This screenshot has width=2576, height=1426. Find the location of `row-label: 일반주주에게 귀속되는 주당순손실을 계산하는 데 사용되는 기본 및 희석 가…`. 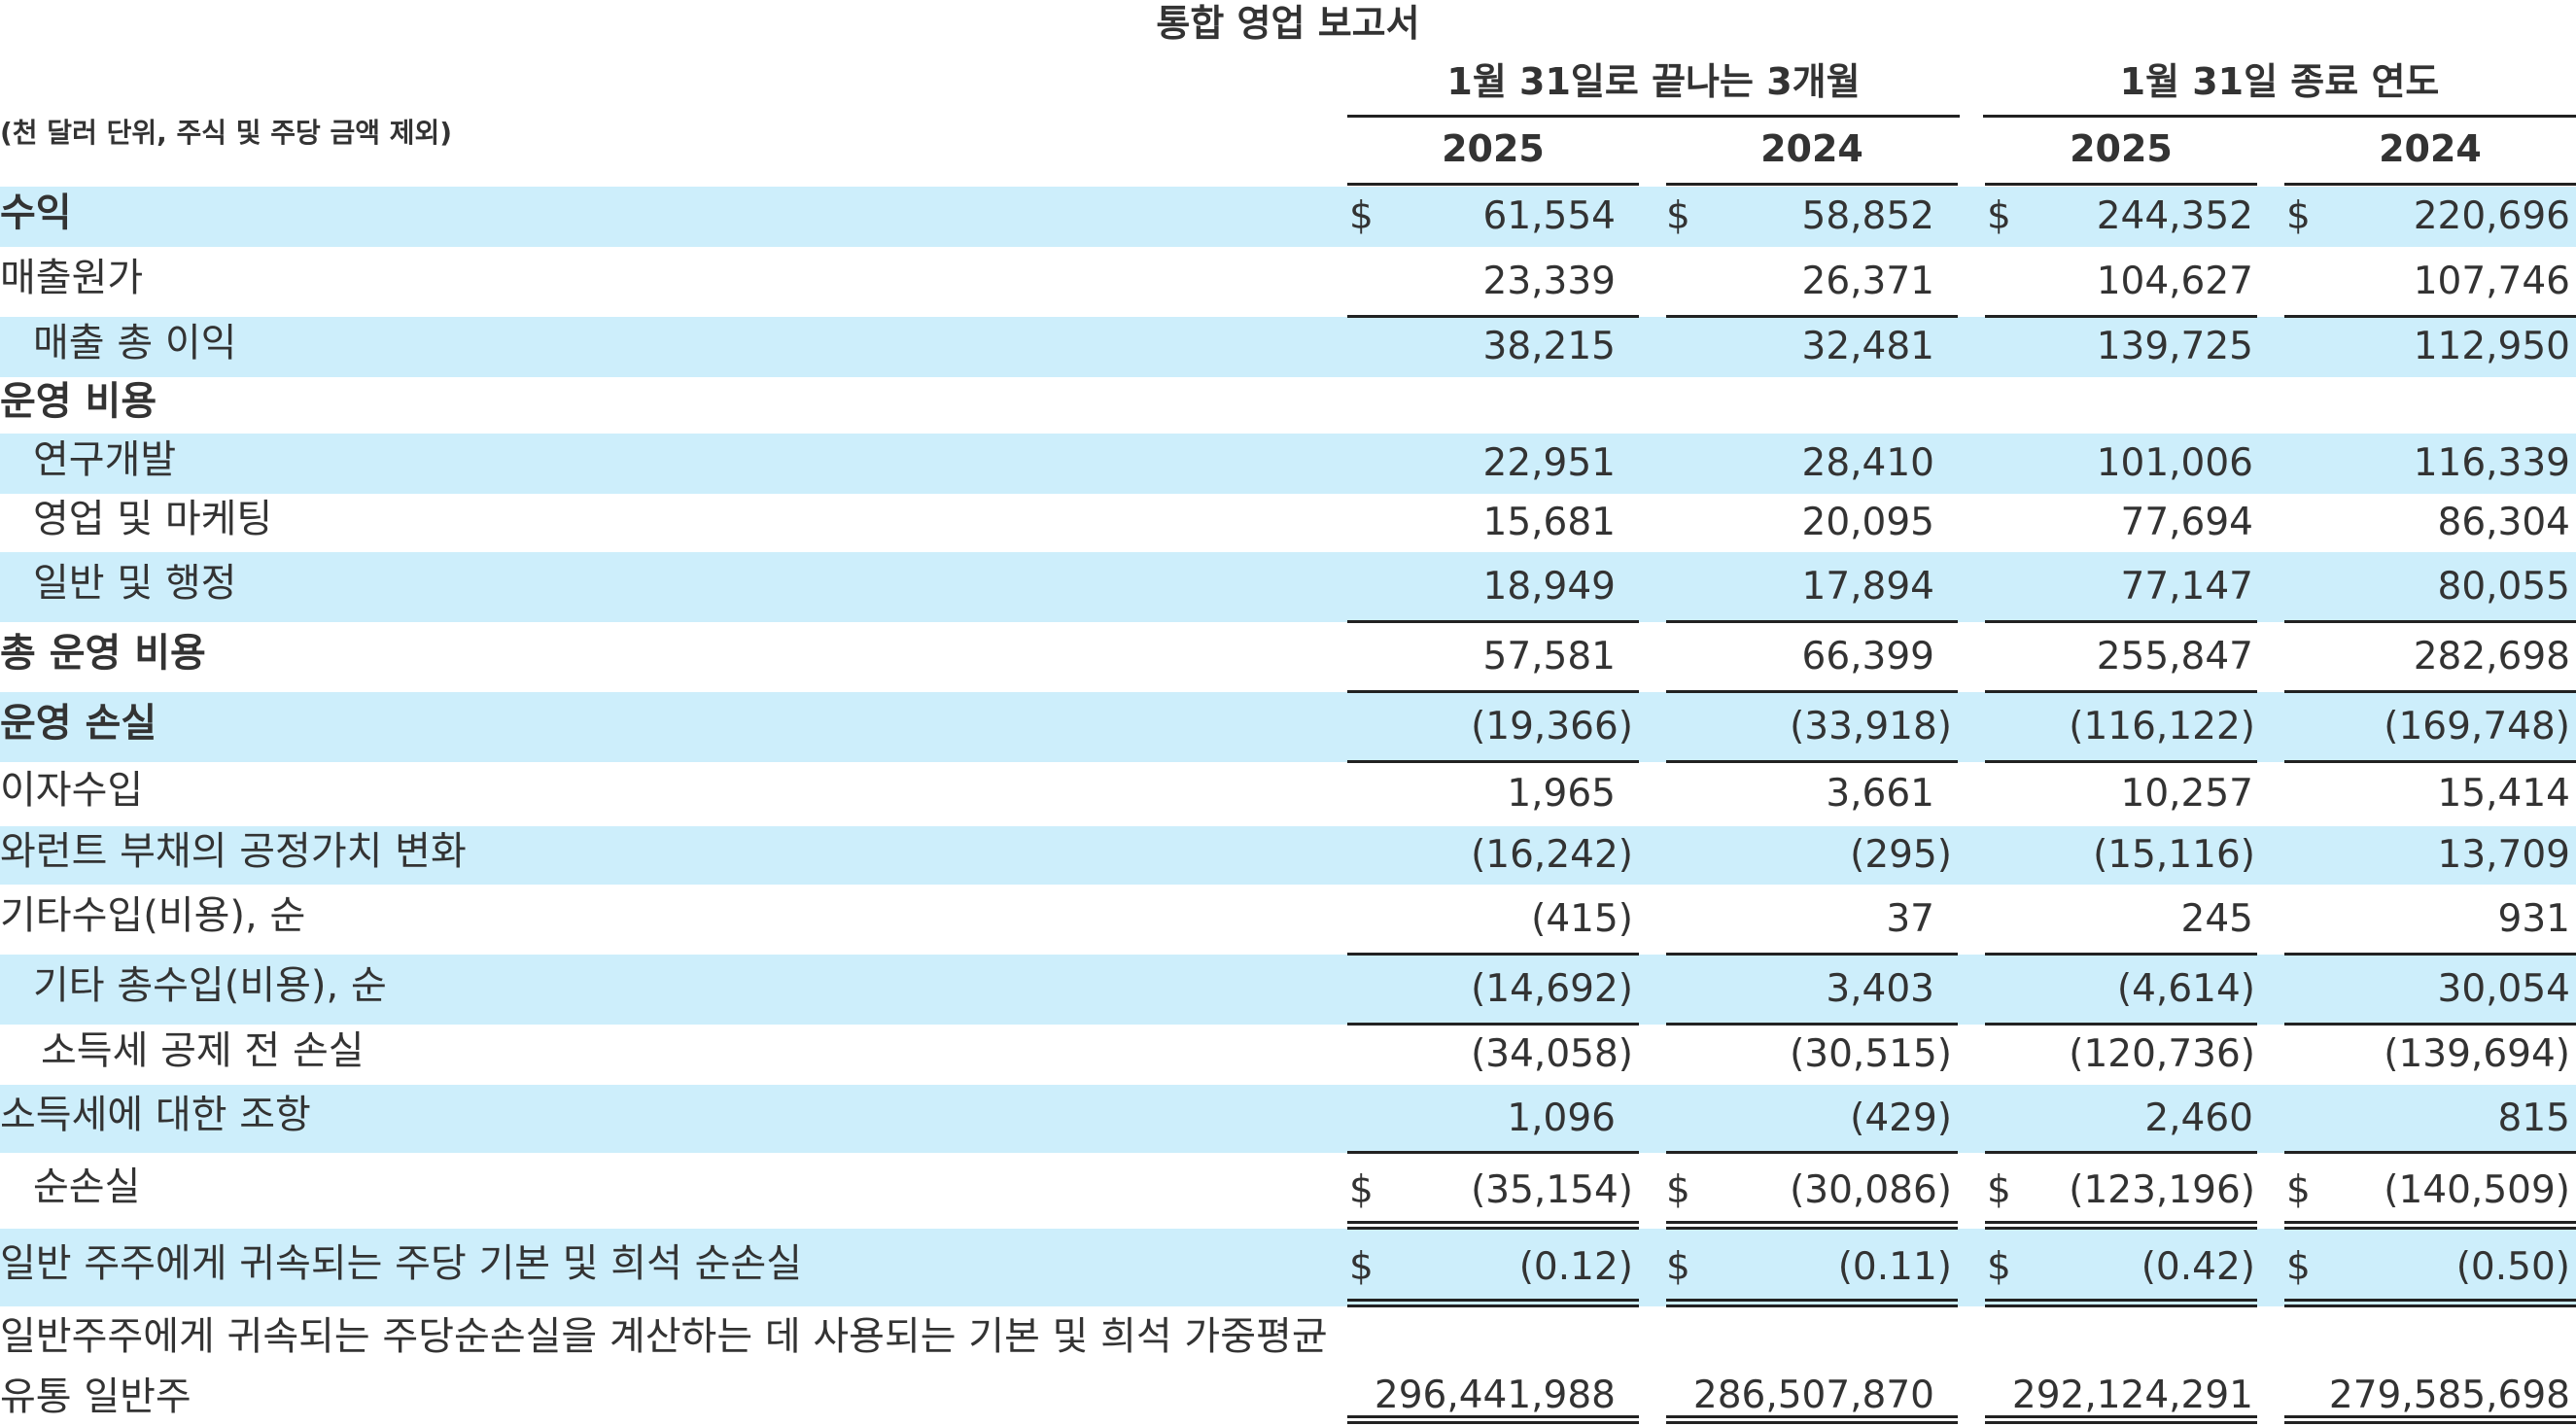

row-label: 일반주주에게 귀속되는 주당순손실을 계산하는 데 사용되는 기본 및 희석 가… is located at coordinates (664, 1367).